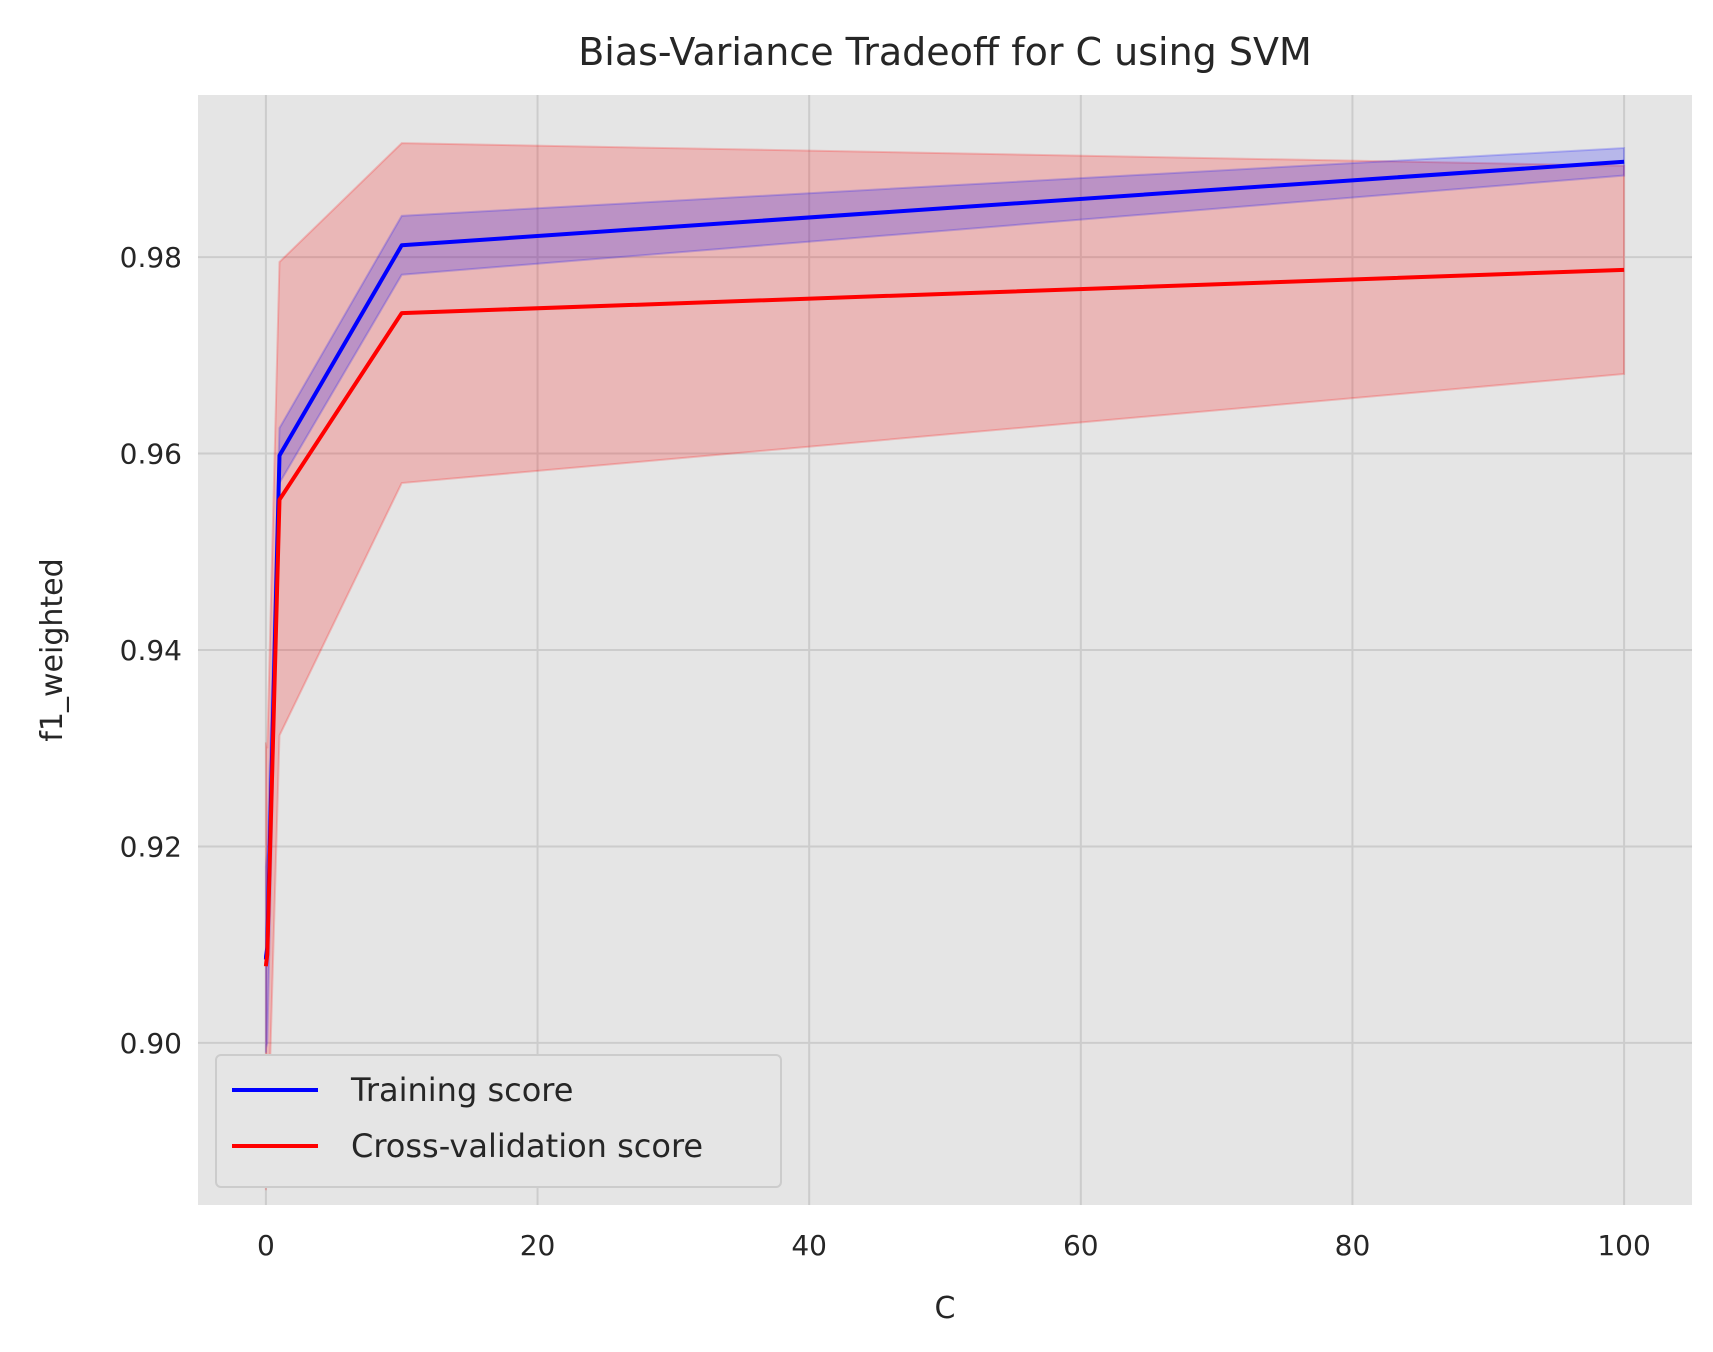 Image resolution: width=1713 pixels, height=1352 pixels. What do you see at coordinates (527, 1146) in the screenshot?
I see `legend-label-cv: Cross-validation score` at bounding box center [527, 1146].